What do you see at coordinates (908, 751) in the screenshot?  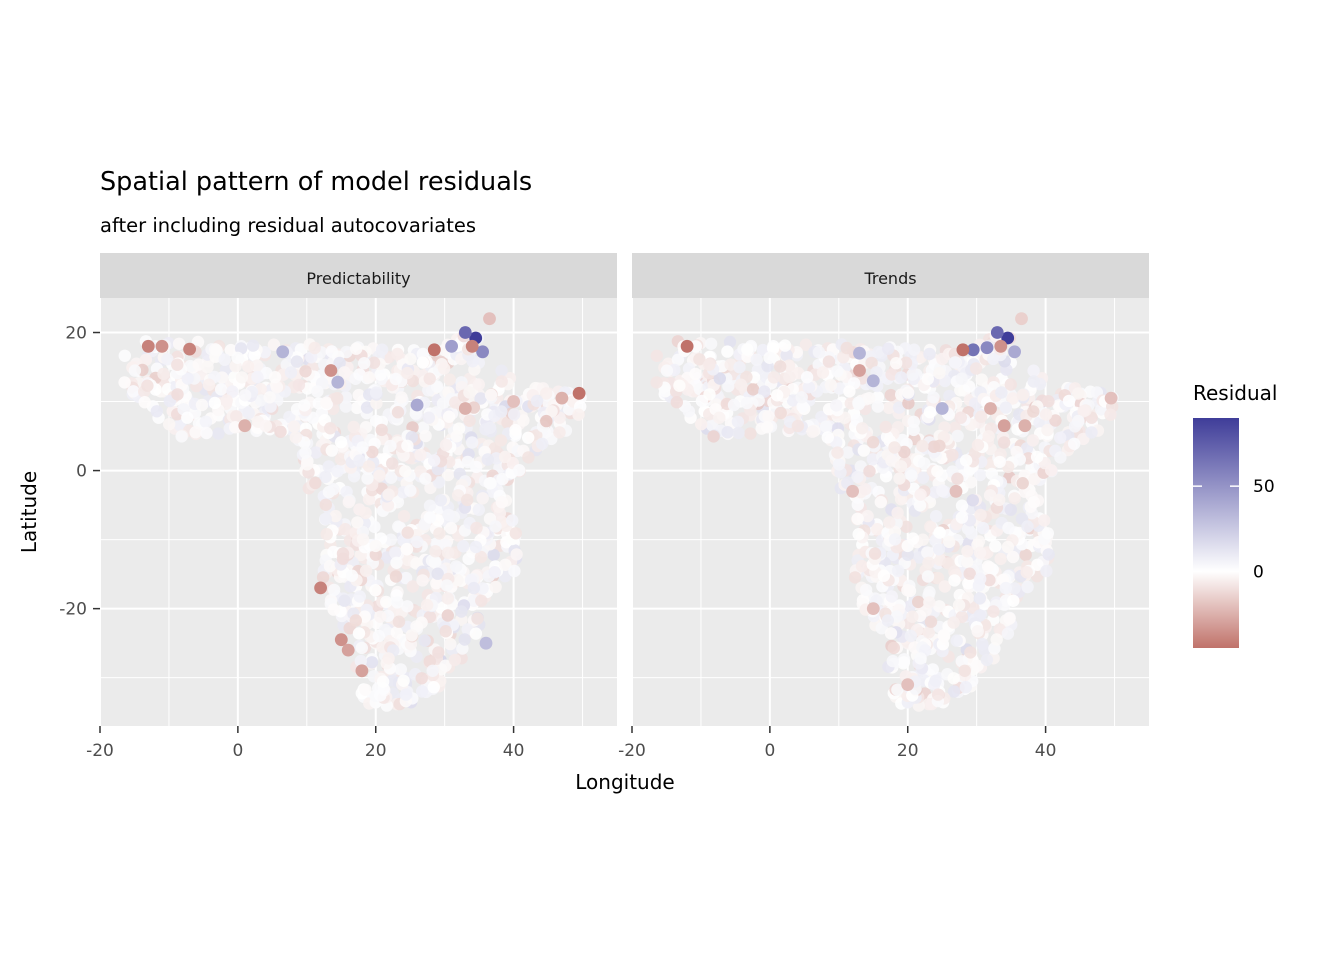 I see `x-tick-label: 20` at bounding box center [908, 751].